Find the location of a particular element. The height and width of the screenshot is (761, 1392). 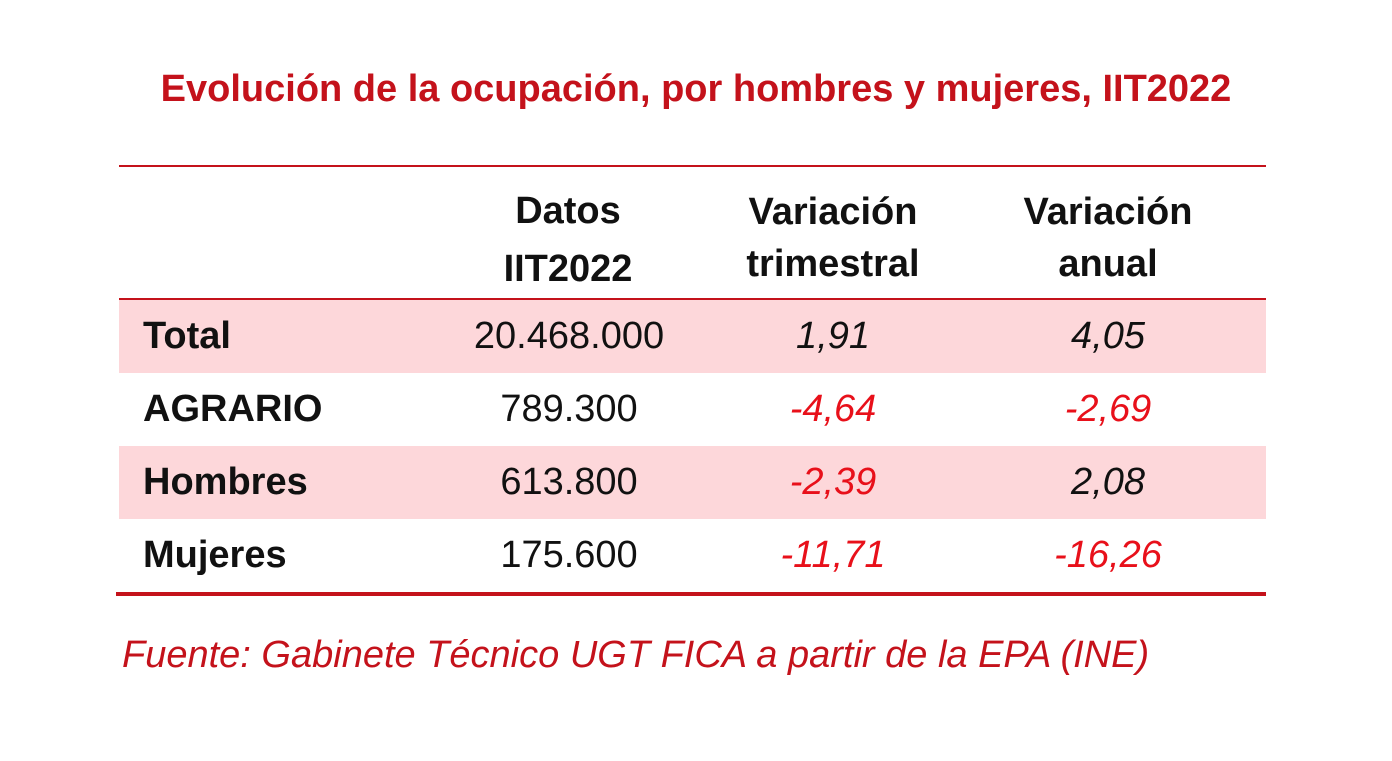

column-header-trimestral-line1: Variación is located at coordinates (833, 212).